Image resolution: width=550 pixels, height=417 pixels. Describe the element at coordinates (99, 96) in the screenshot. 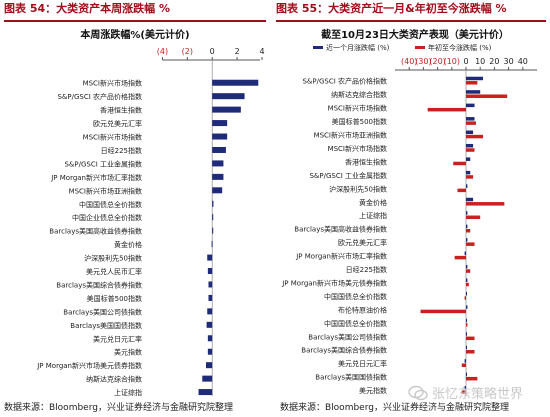

I see `category-label: S&P/GSCI 农产品价格指数` at that location.